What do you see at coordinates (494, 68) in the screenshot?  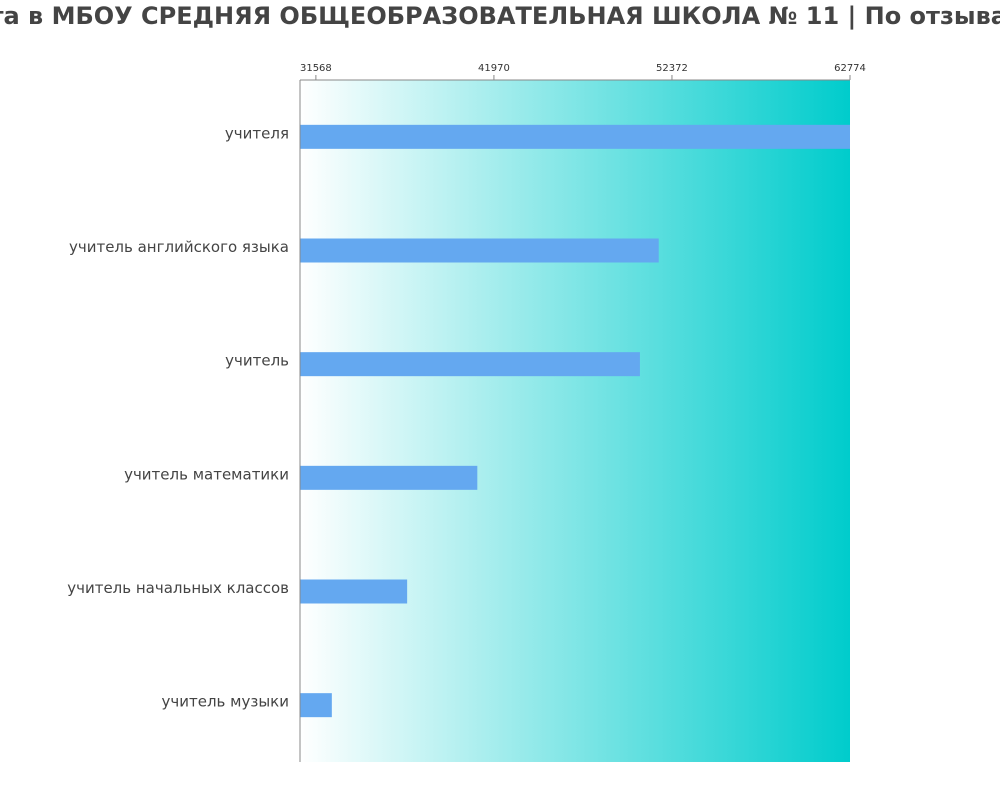 I see `x-tick-label: 41970` at bounding box center [494, 68].